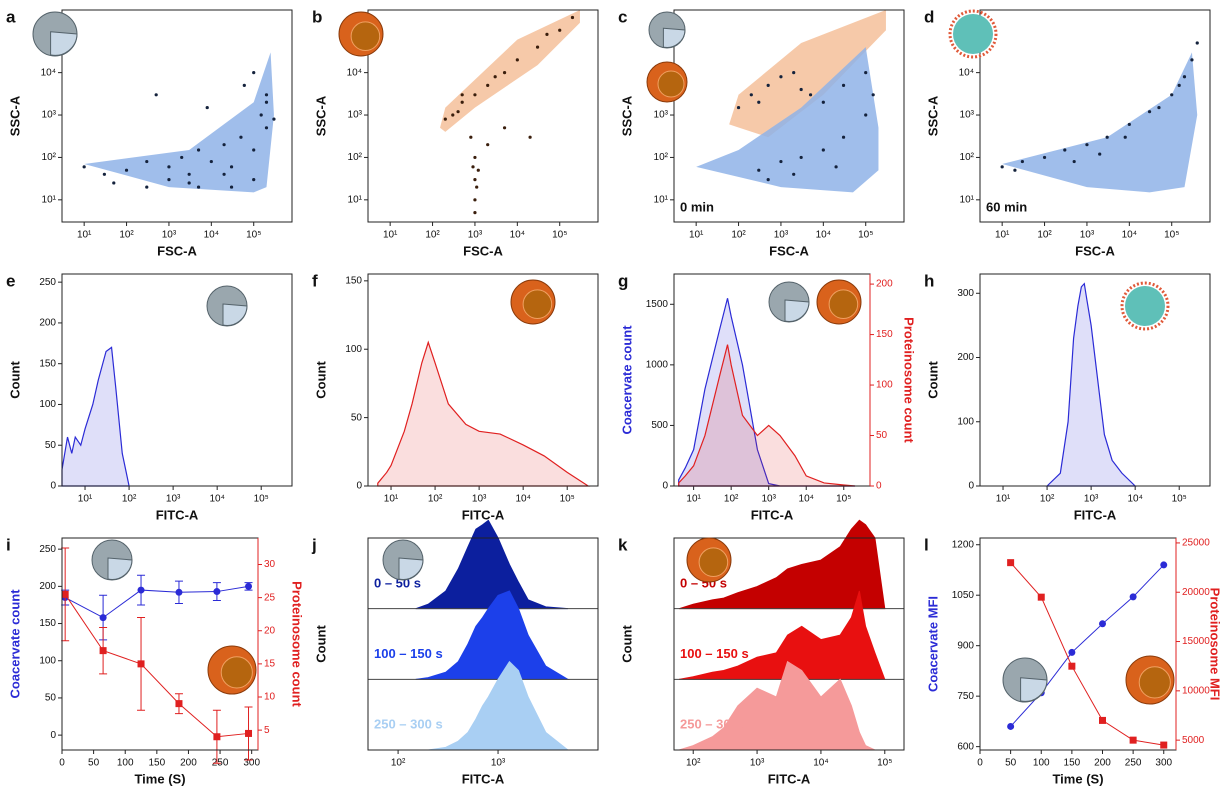  Describe the element at coordinates (1072, 763) in the screenshot. I see `x-tick-label: 150` at that location.